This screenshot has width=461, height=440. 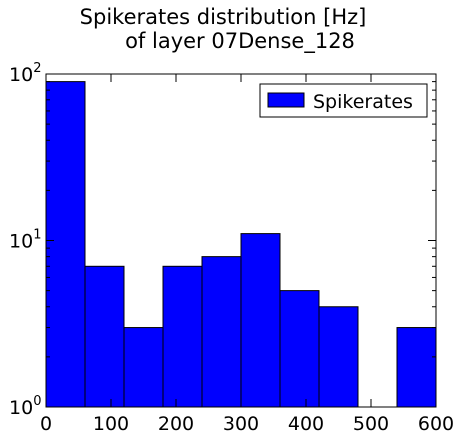 I want to click on x-tick-labels: 0 100 200 300 400 500 600, so click(x=247, y=424).